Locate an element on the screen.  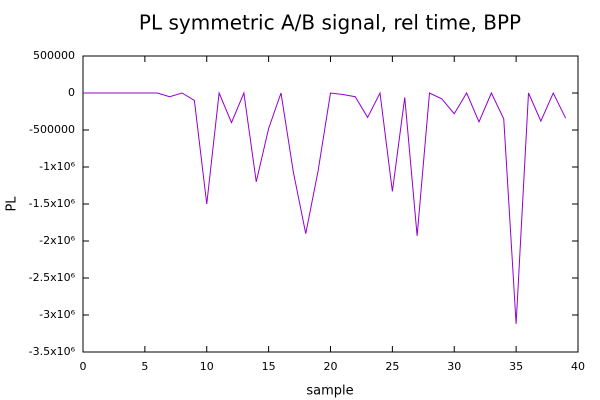
x-tick-label: 40 is located at coordinates (578, 366).